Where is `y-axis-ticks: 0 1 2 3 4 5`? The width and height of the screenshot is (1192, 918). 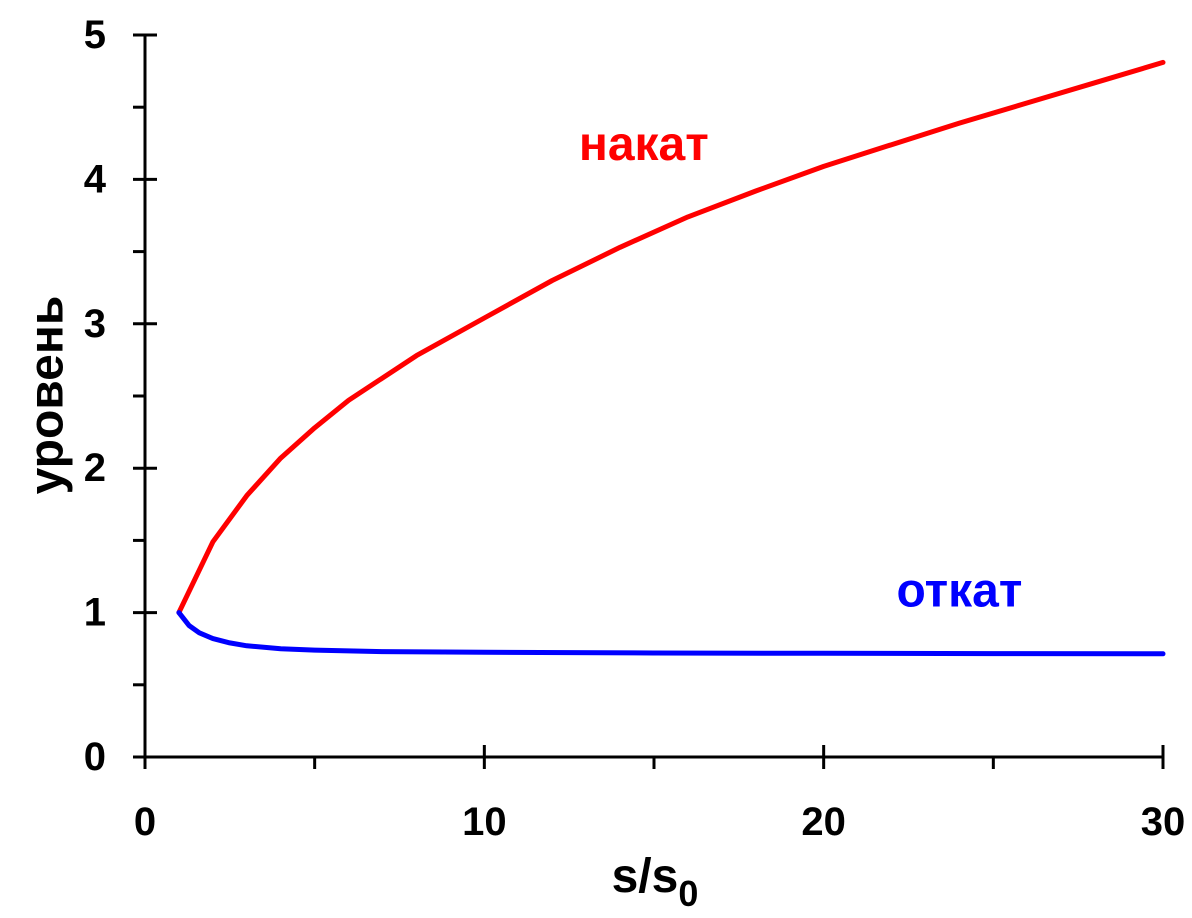
y-axis-ticks: 0 1 2 3 4 5 is located at coordinates (120, 396).